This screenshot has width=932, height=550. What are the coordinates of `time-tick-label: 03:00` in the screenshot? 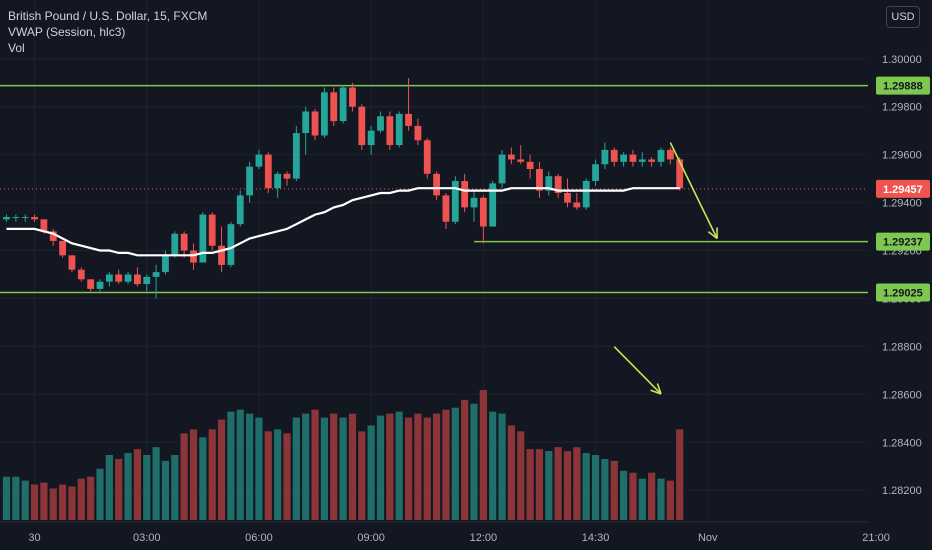 It's located at (147, 538).